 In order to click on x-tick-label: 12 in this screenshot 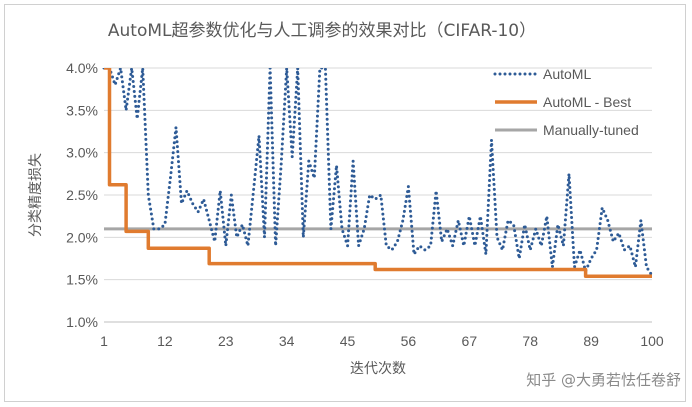, I will do `click(165, 341)`.